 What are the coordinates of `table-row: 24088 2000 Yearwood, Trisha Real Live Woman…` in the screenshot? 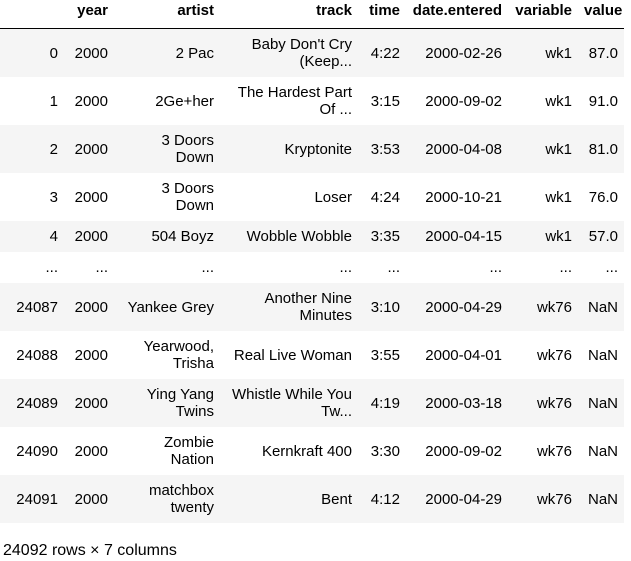 It's located at (312, 355).